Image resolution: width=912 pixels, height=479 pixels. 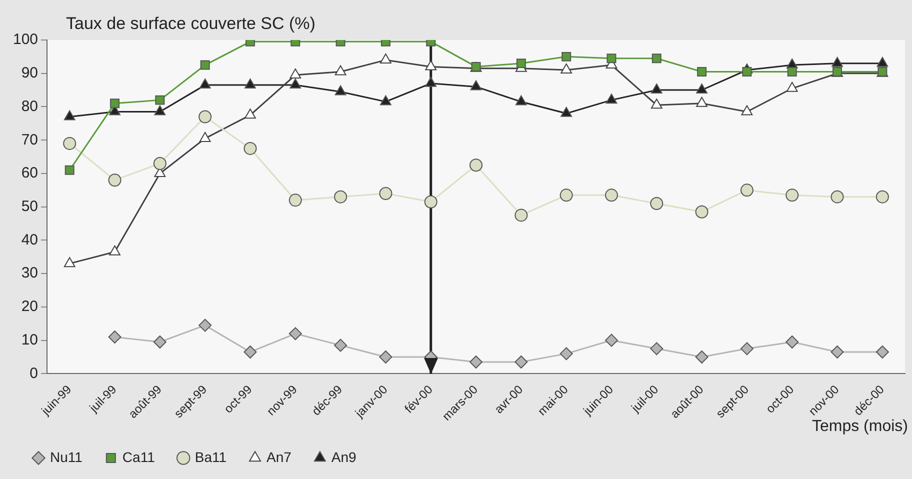 I want to click on y-tick-label: 100, so click(x=25, y=39).